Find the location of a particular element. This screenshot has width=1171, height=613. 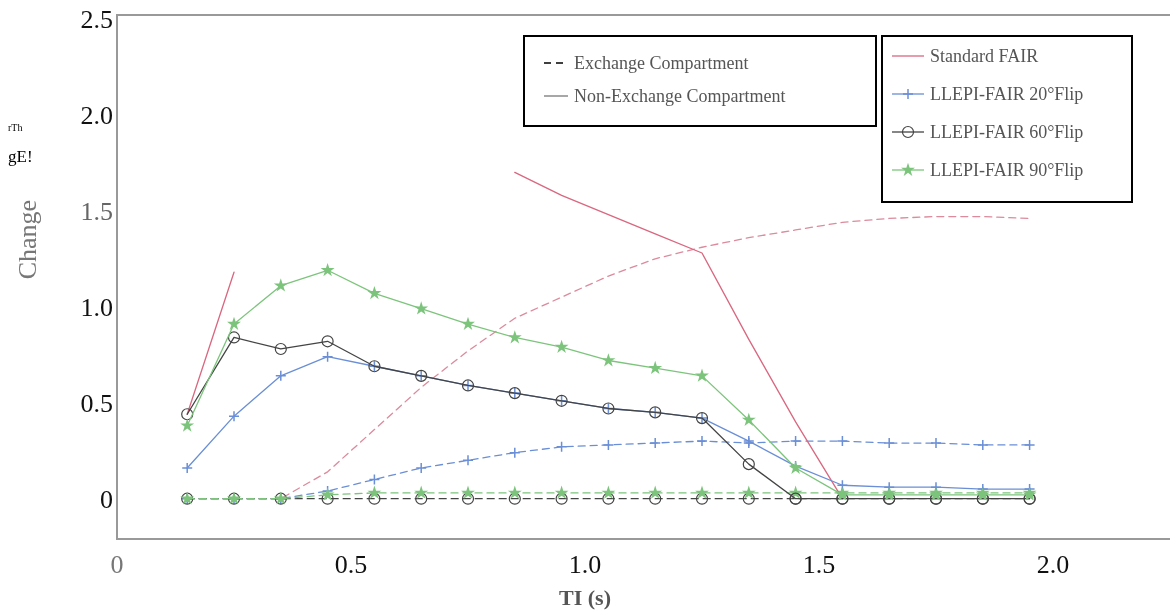

y-tick-label: 0 is located at coordinates (106, 499).